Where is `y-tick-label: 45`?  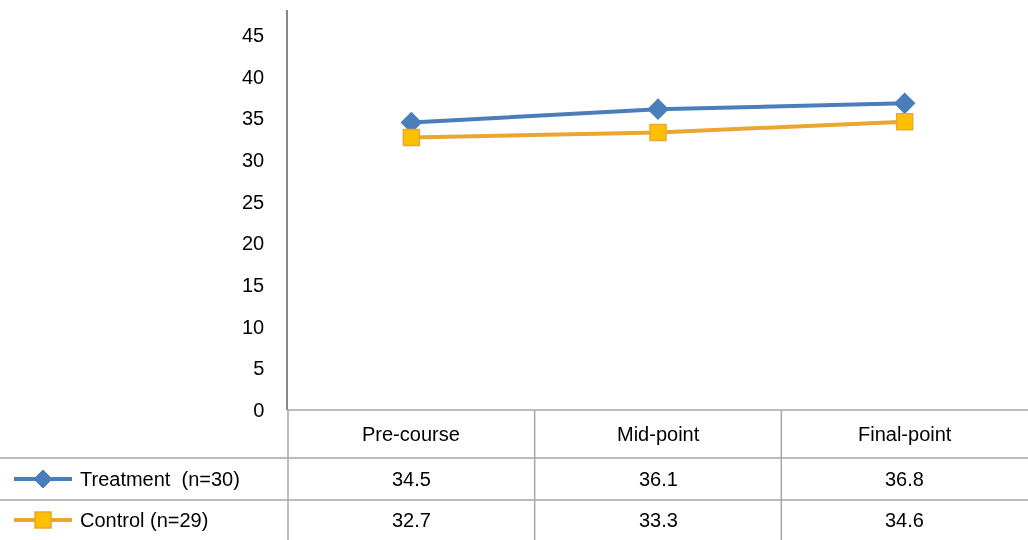 y-tick-label: 45 is located at coordinates (253, 35).